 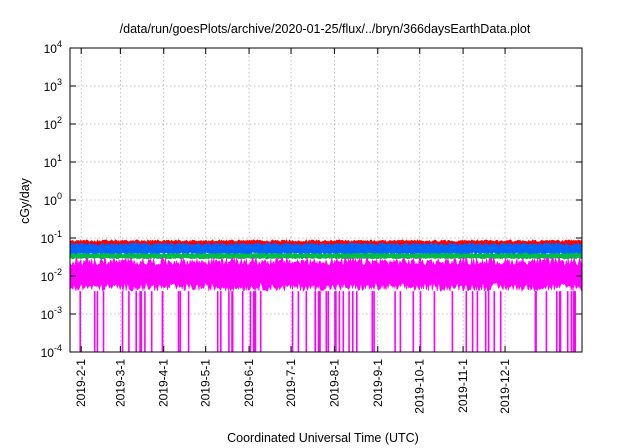 What do you see at coordinates (505, 386) in the screenshot?
I see `x-tick-label: 2019-12-1` at bounding box center [505, 386].